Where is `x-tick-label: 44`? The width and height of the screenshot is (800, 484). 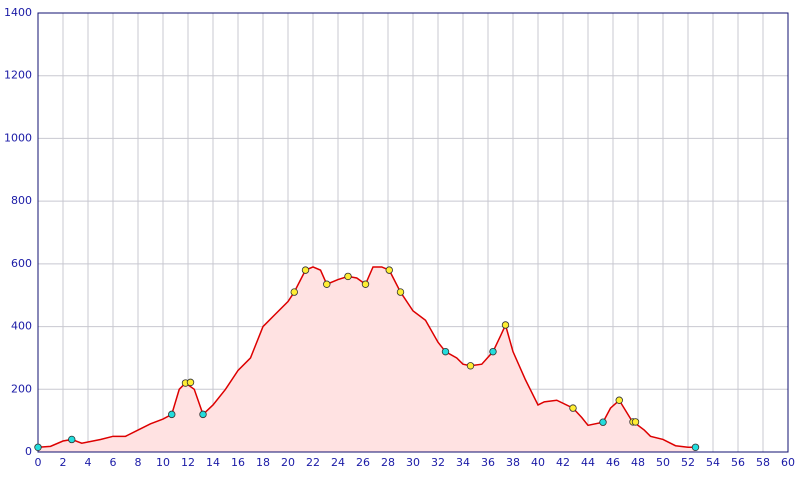 x-tick-label: 44 is located at coordinates (588, 462).